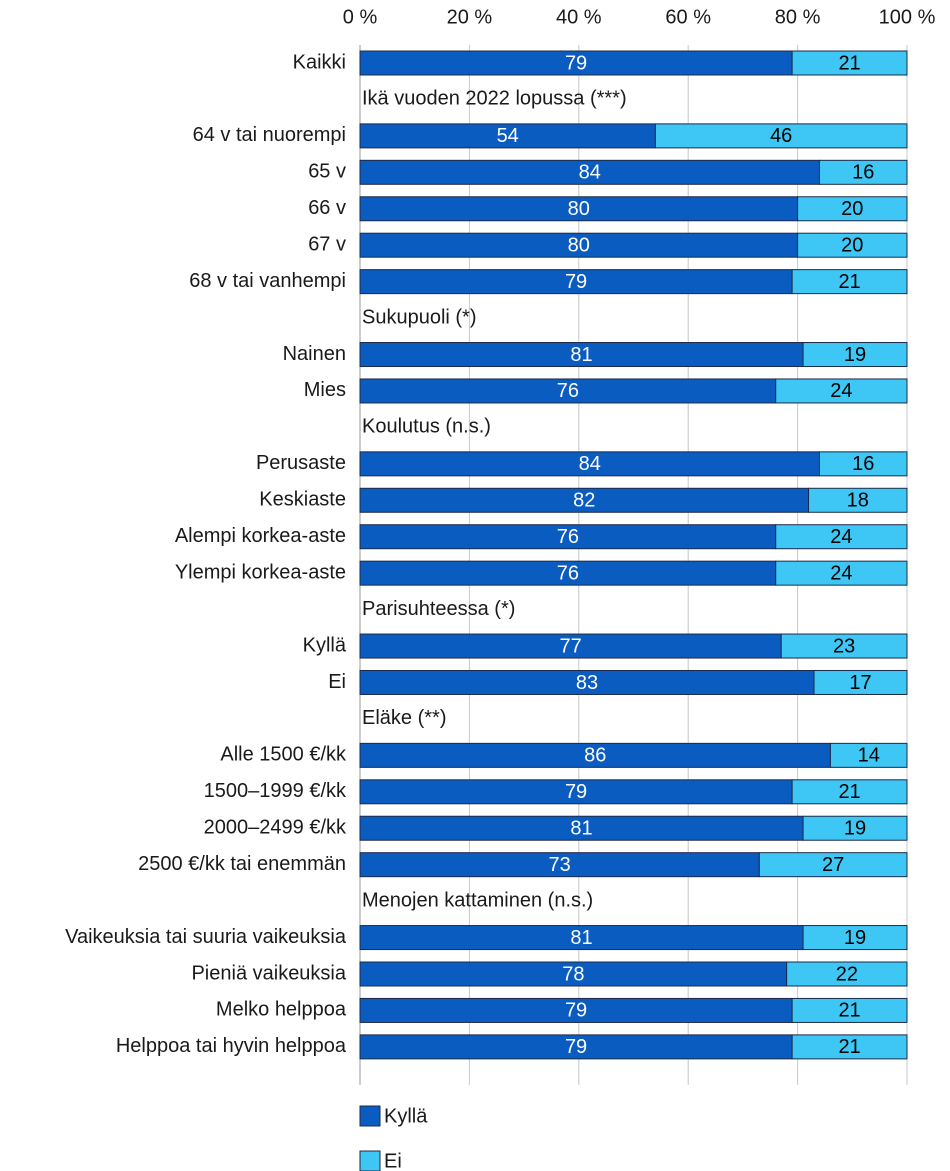 The width and height of the screenshot is (950, 1171). I want to click on y-tick-label: 65 v, so click(327, 172).